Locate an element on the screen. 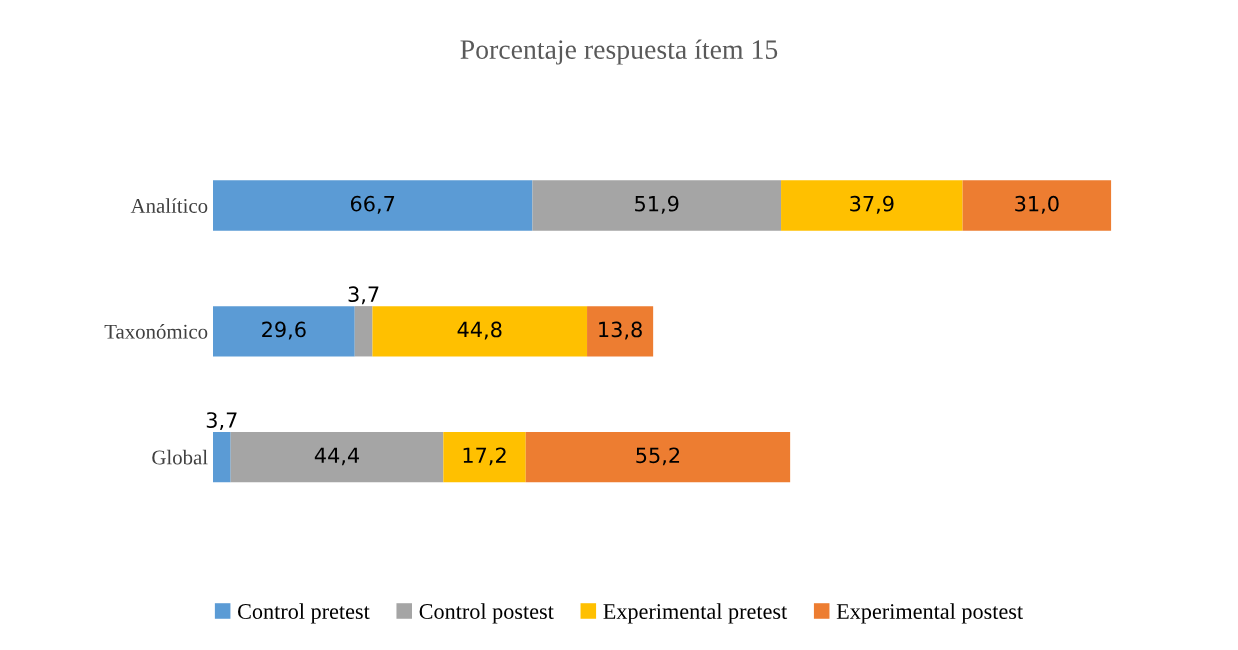 This screenshot has height=650, width=1238. legend-label: Experimental postest is located at coordinates (929, 613).